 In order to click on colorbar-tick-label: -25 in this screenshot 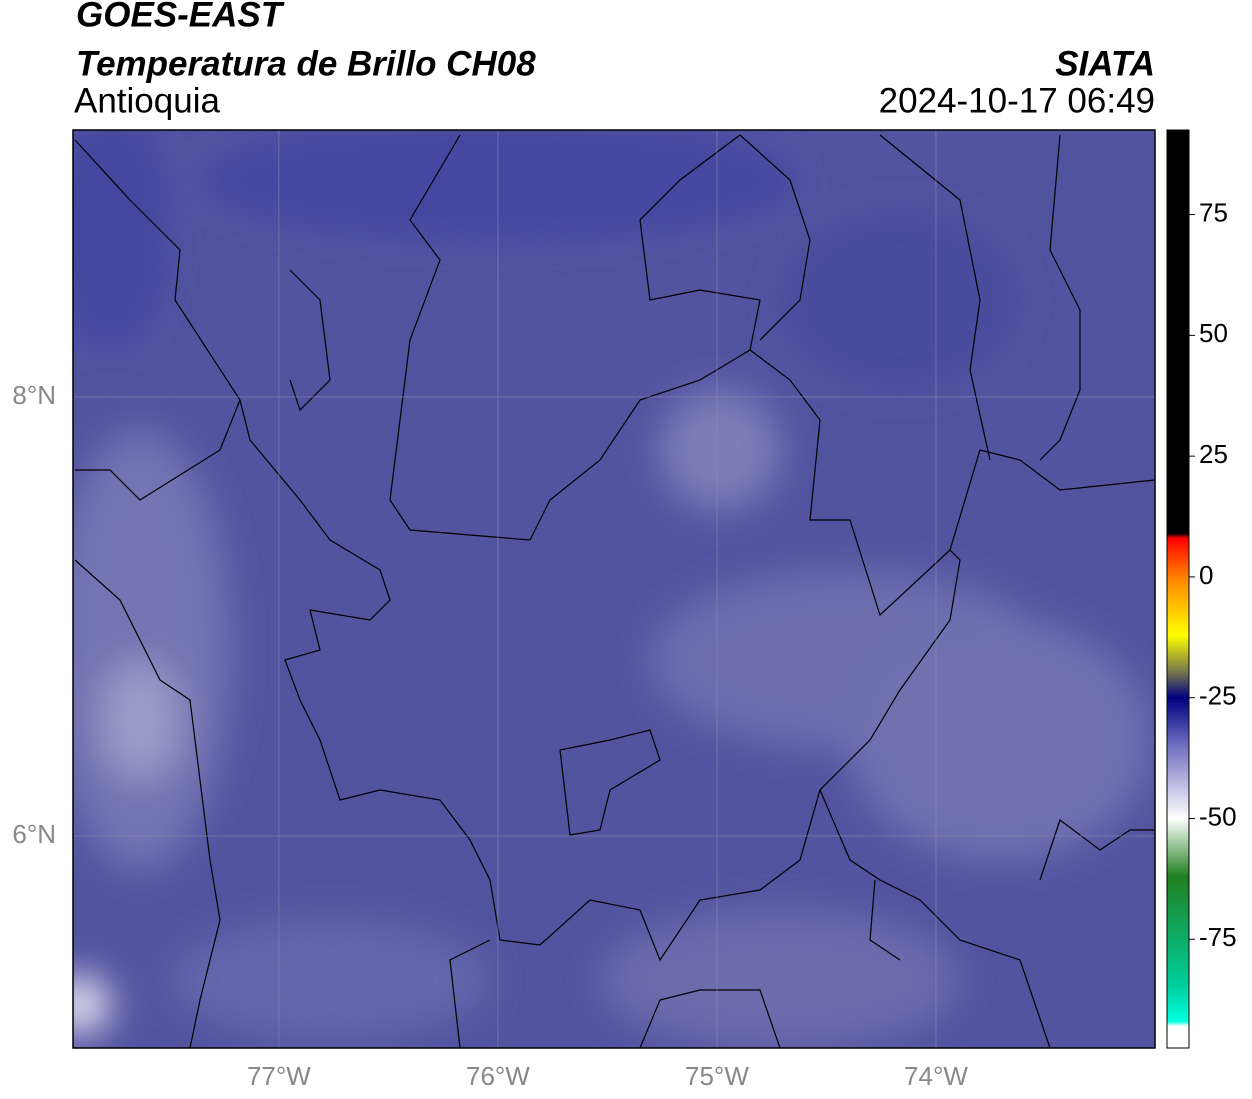, I will do `click(1218, 696)`.